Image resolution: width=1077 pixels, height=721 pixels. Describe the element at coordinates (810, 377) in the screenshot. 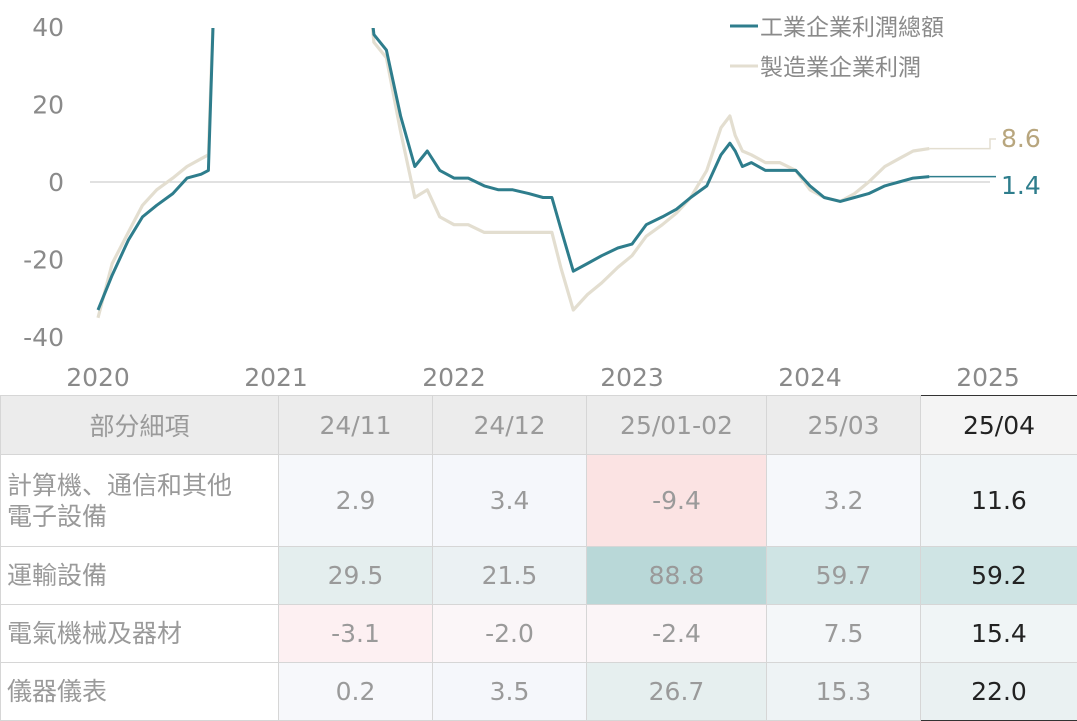

I see `x-tick-label: 2024` at that location.